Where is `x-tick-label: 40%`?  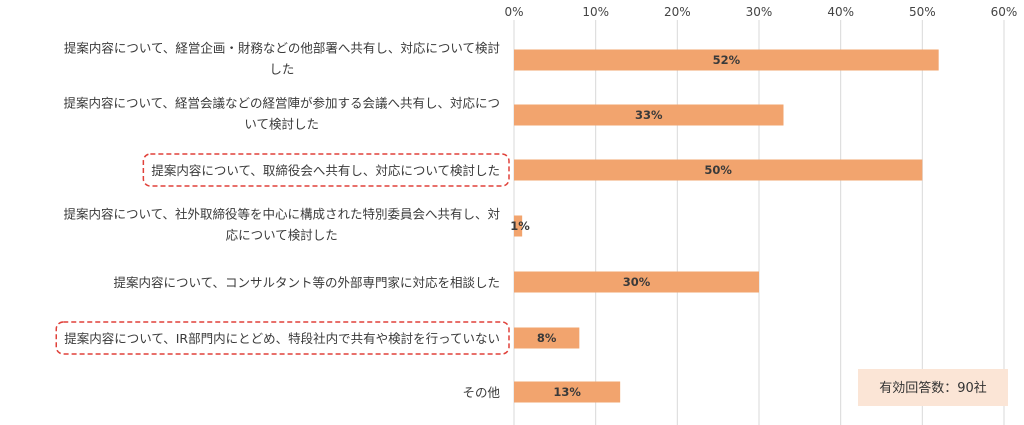 x-tick-label: 40% is located at coordinates (840, 12).